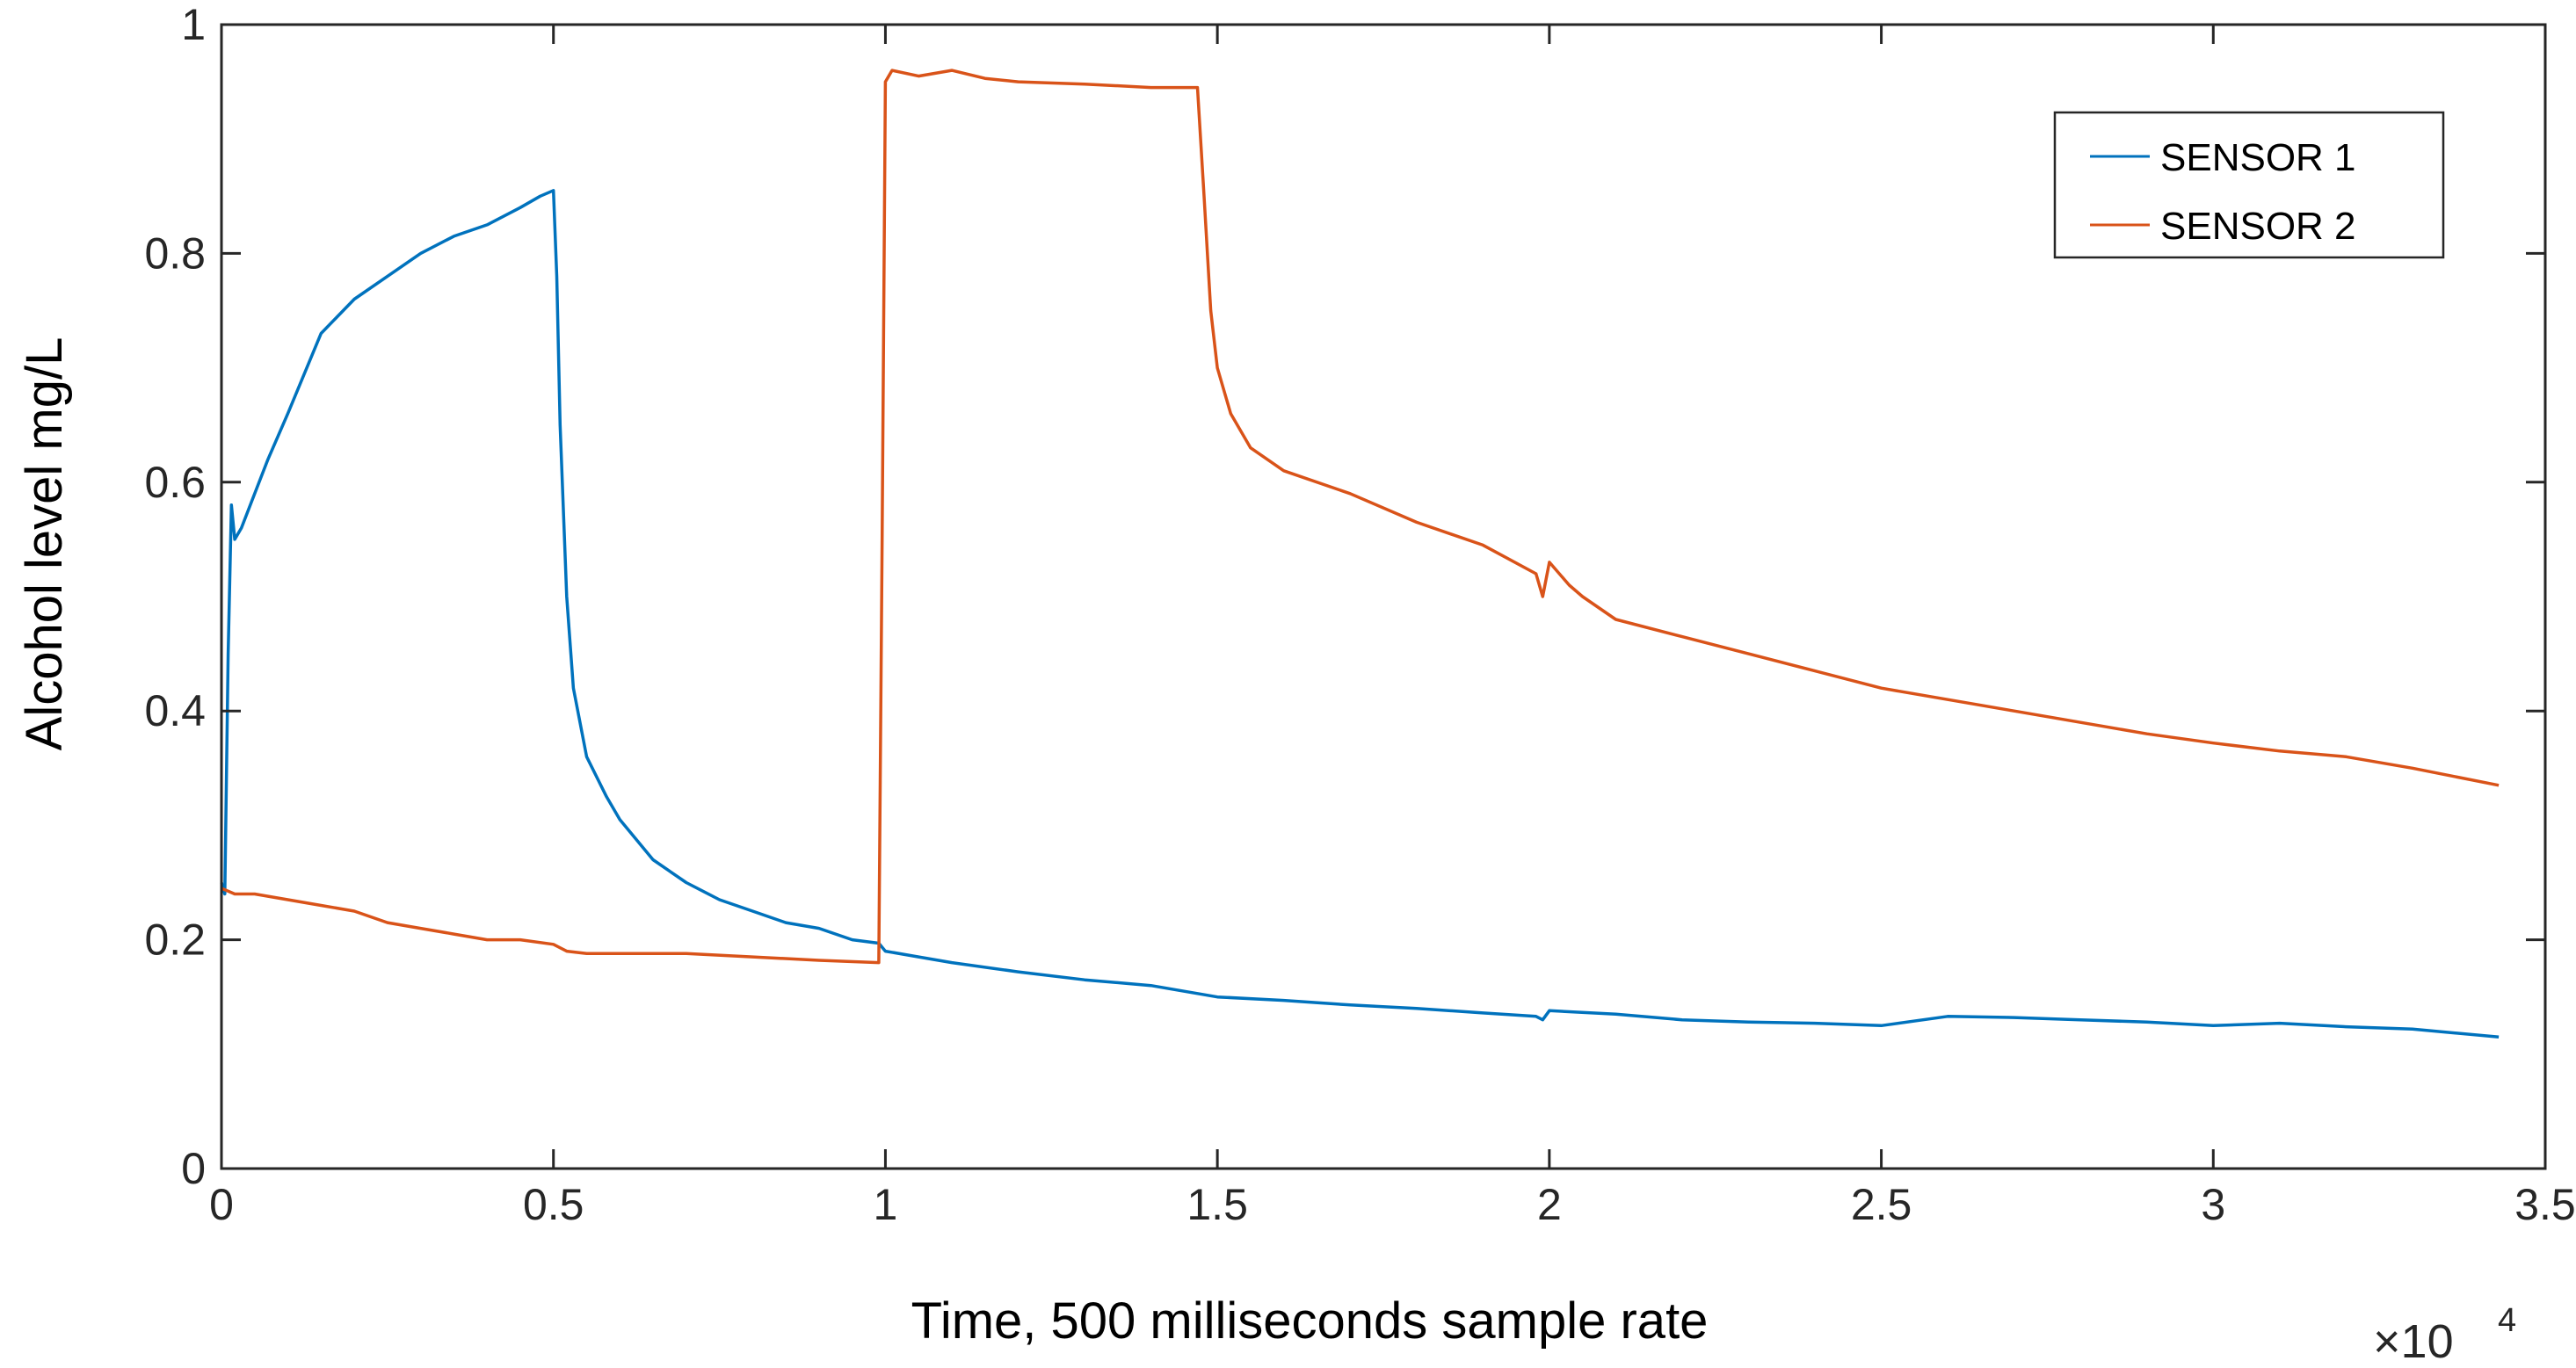 This screenshot has height=1368, width=2576. What do you see at coordinates (193, 24) in the screenshot?
I see `y-tick-label: 1` at bounding box center [193, 24].